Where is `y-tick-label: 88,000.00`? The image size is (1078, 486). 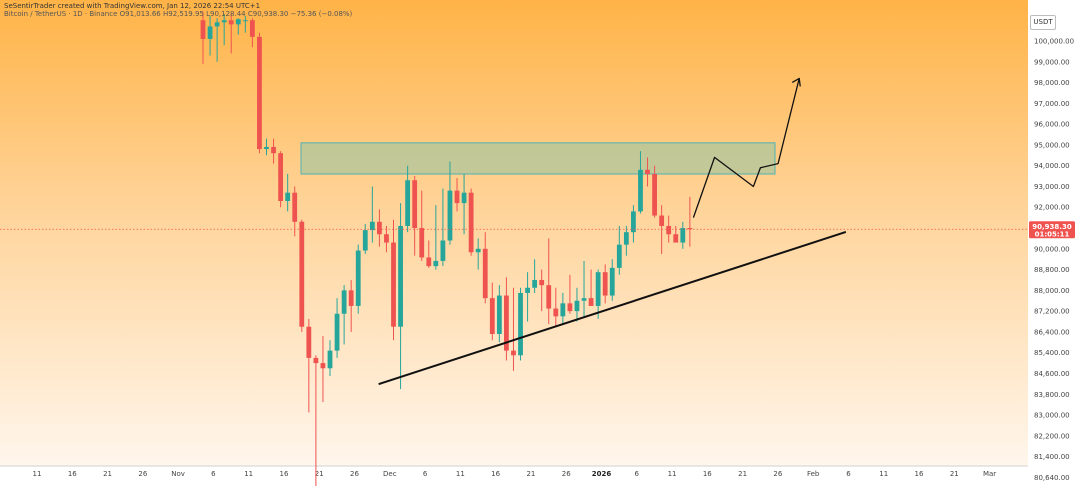
y-tick-label: 88,000.00 is located at coordinates (1052, 291).